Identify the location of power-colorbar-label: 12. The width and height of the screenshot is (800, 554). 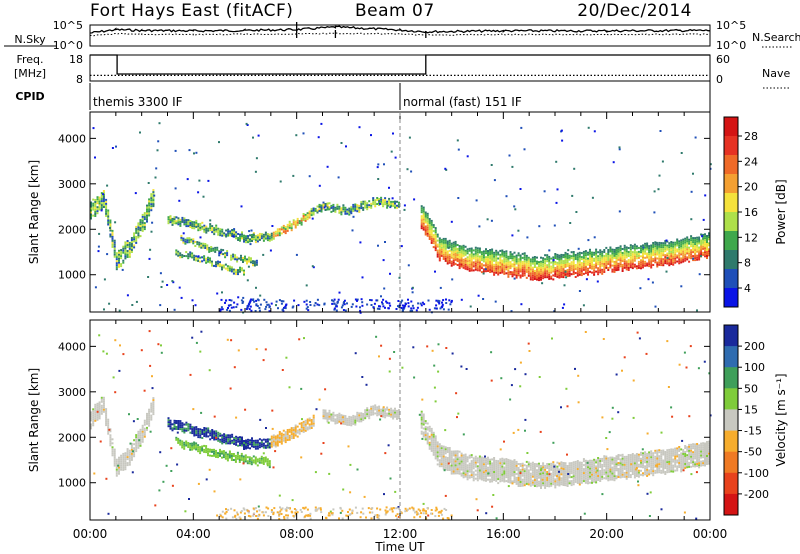
(751, 237).